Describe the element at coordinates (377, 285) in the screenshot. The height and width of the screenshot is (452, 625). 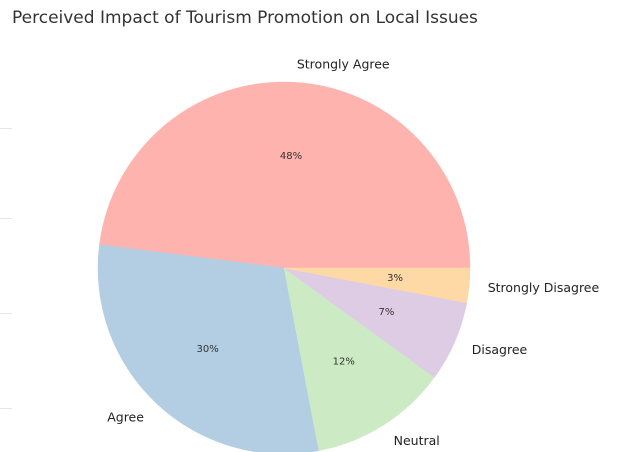
I see `pie-slice-strongly-disagree` at that location.